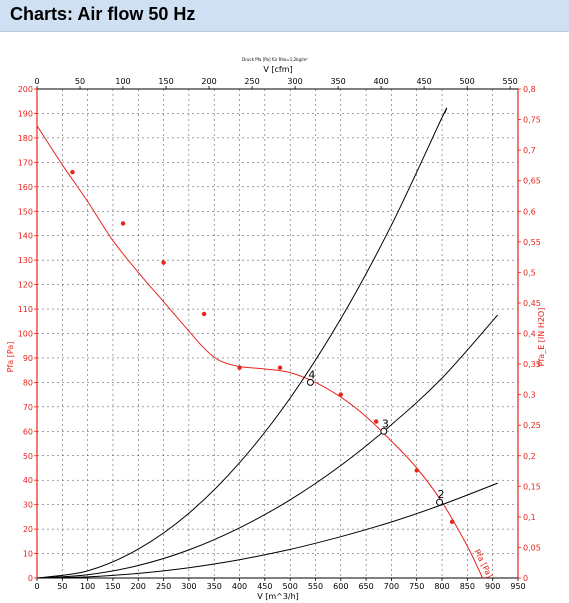 This screenshot has width=569, height=603. Describe the element at coordinates (28, 431) in the screenshot. I see `y-tick-label: 60` at that location.